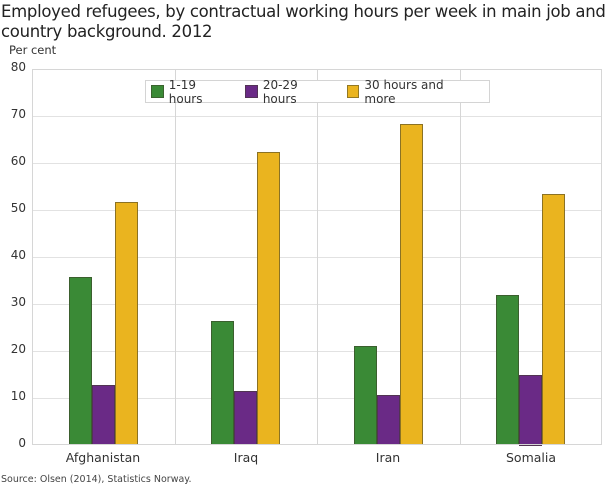 The height and width of the screenshot is (488, 610). Describe the element at coordinates (531, 457) in the screenshot. I see `x-category-label: Somalia` at that location.